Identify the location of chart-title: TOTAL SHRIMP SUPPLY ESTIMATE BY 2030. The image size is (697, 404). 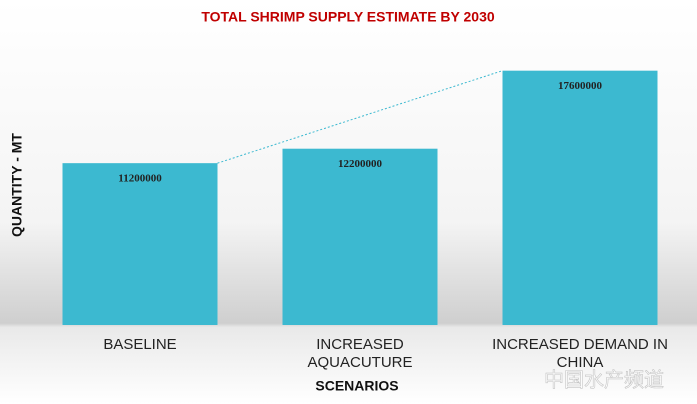
(348, 17).